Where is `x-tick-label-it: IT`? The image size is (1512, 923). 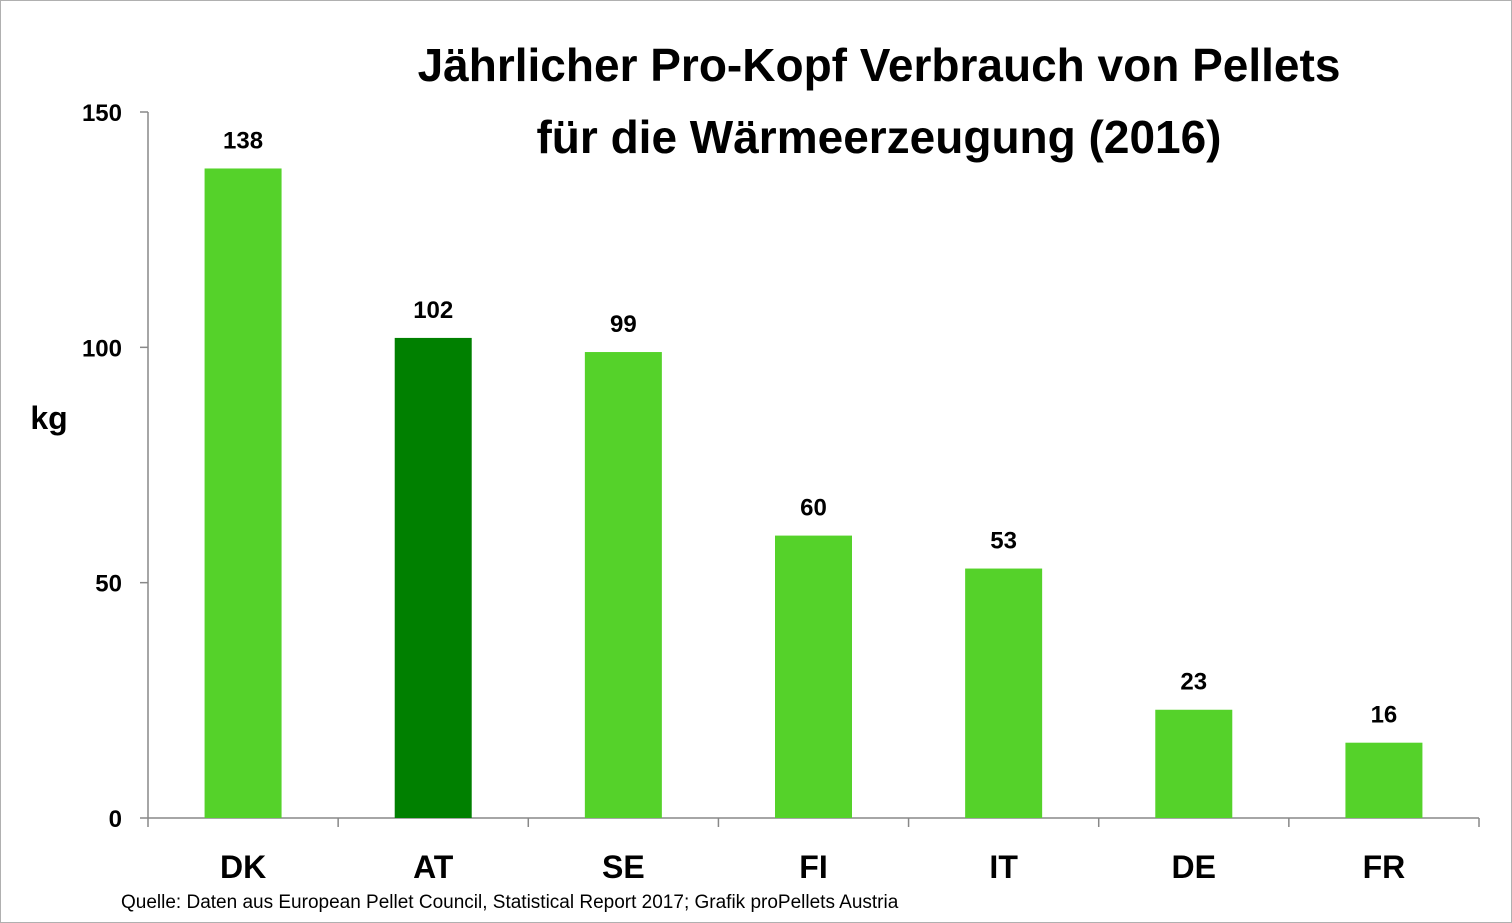
x-tick-label-it: IT is located at coordinates (1003, 867).